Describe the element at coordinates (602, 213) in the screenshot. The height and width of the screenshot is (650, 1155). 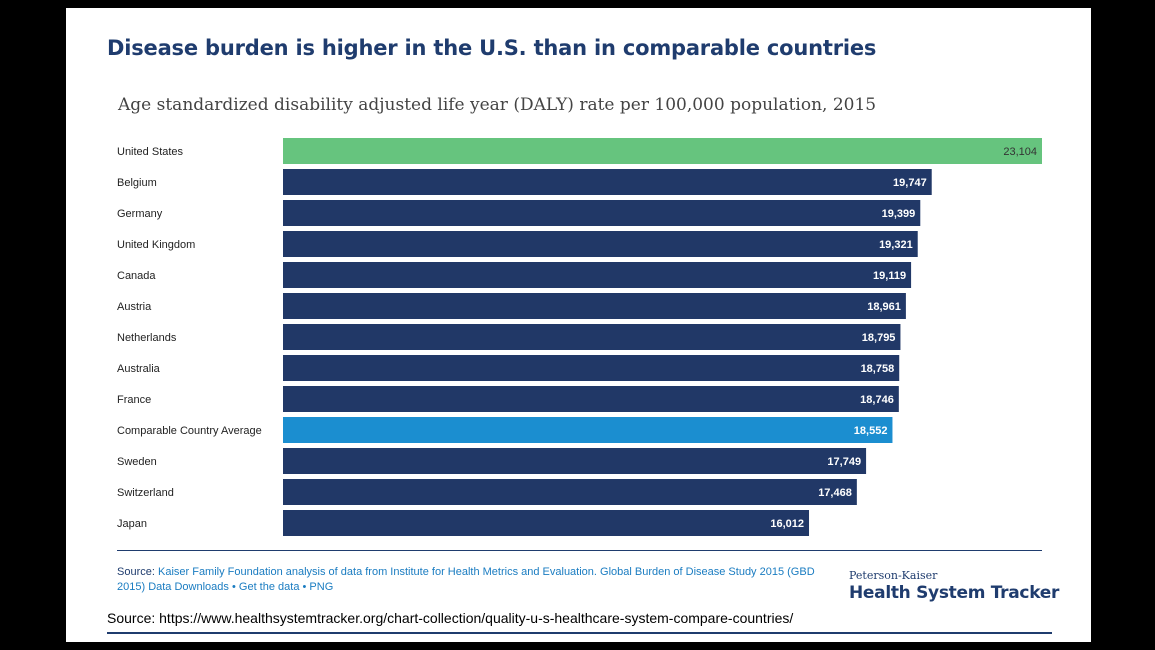
I see `bar-germany` at that location.